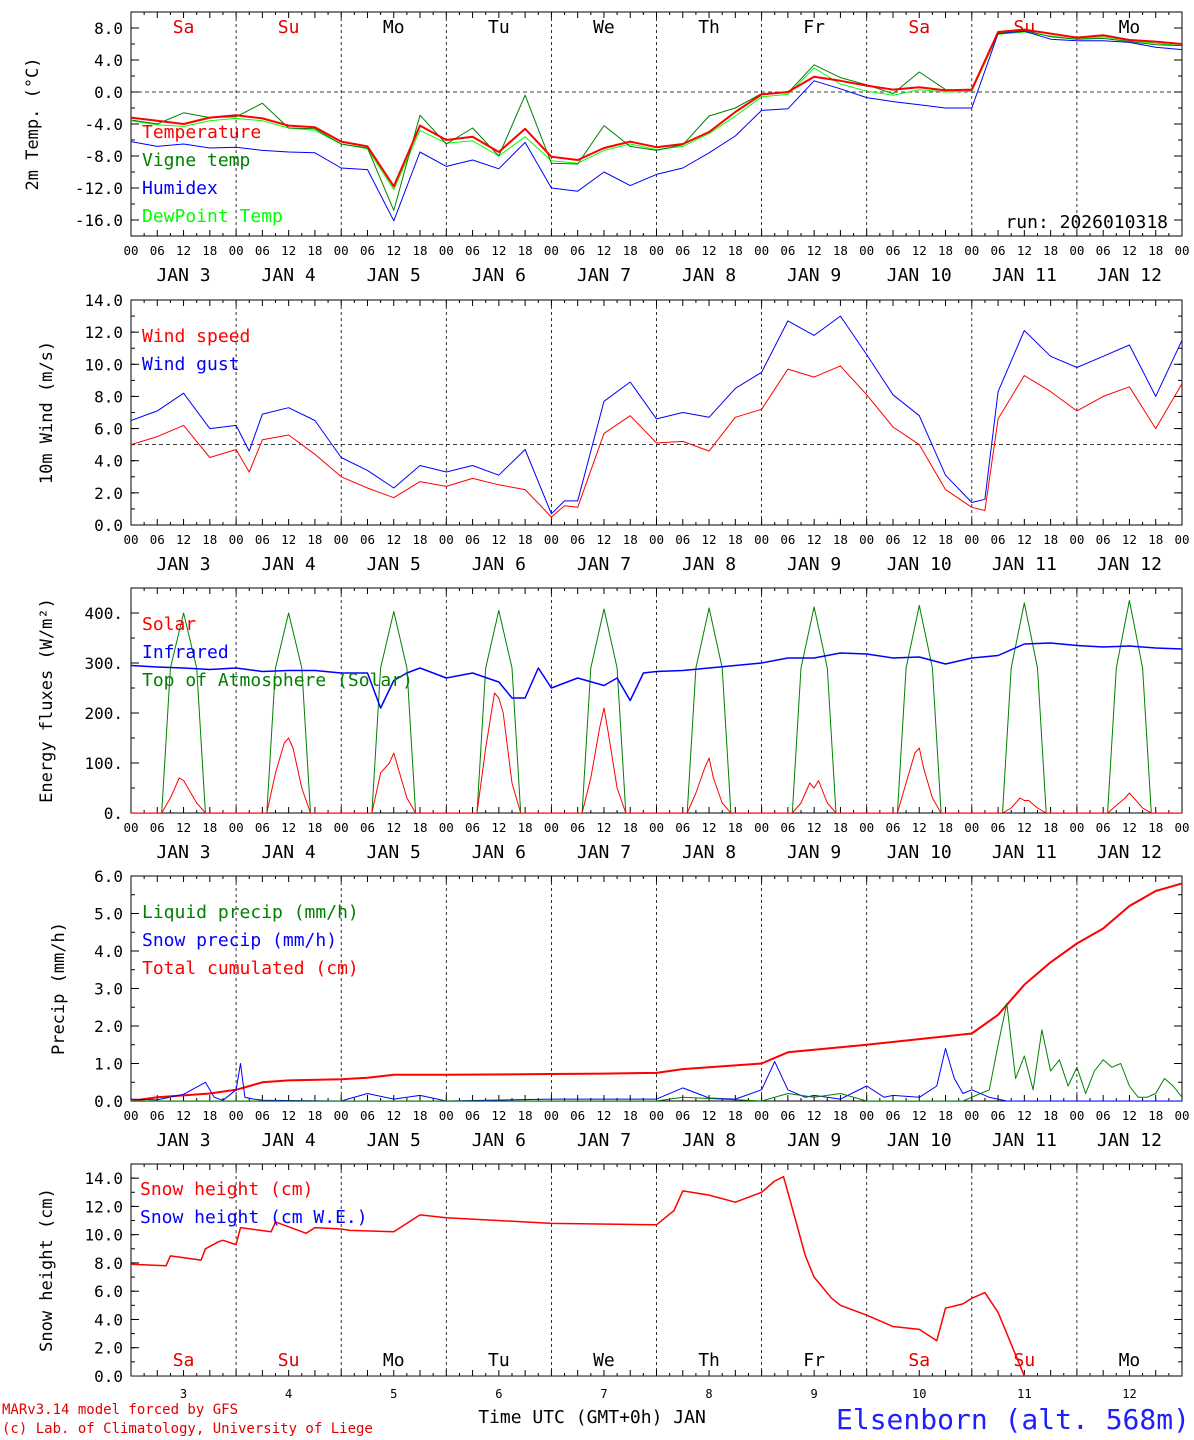  I want to click on legend-entry: Snow height (cm), so click(226, 1189).